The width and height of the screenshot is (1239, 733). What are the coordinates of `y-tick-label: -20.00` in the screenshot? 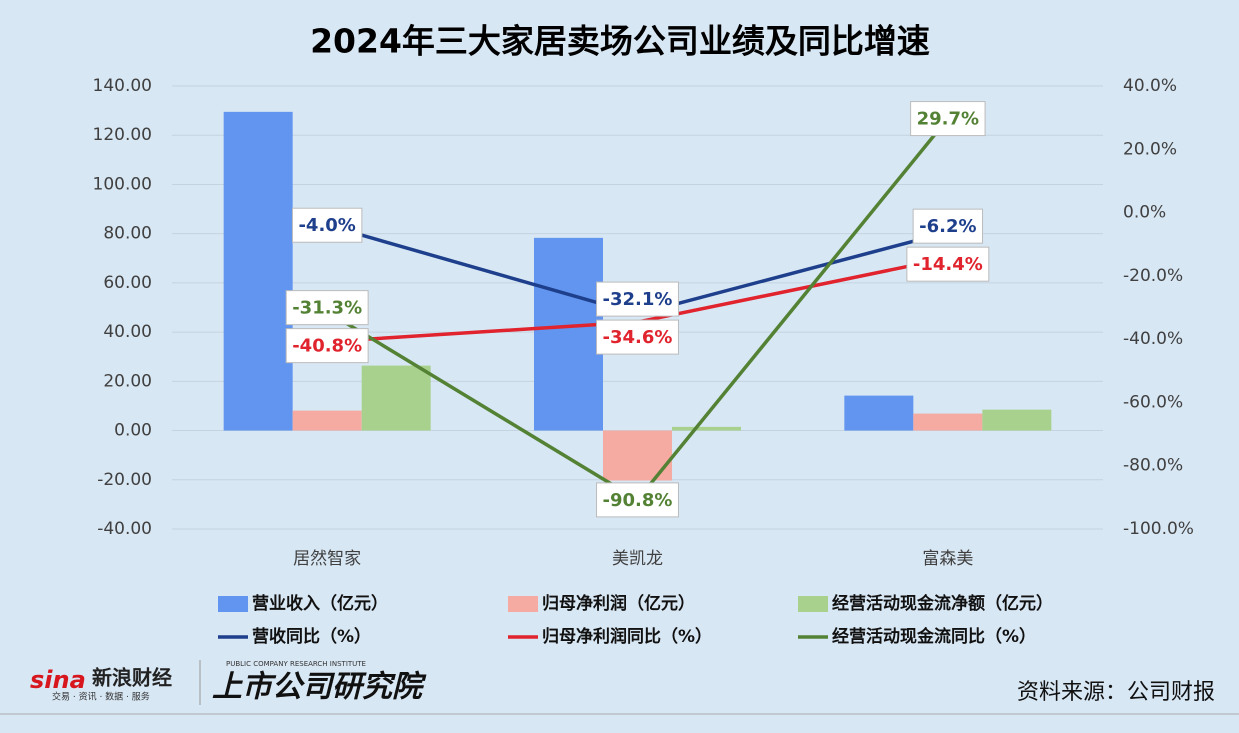 It's located at (124, 480).